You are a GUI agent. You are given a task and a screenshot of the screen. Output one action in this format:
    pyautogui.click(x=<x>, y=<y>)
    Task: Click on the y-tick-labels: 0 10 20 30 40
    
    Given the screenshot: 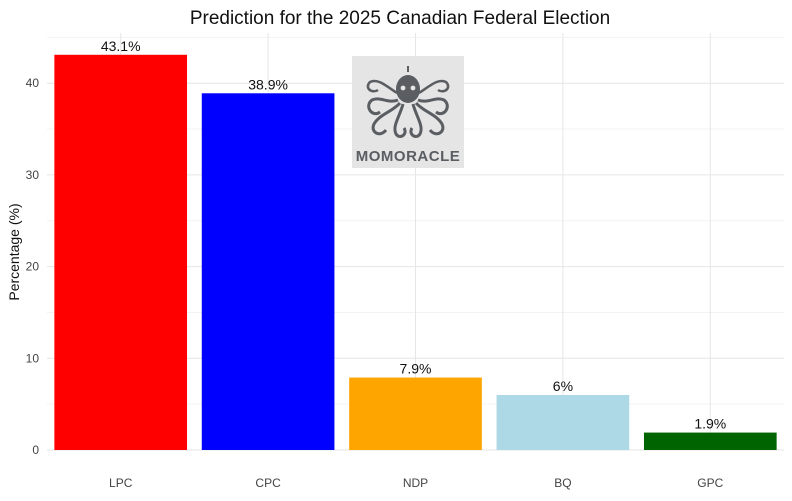 What is the action you would take?
    pyautogui.click(x=33, y=266)
    